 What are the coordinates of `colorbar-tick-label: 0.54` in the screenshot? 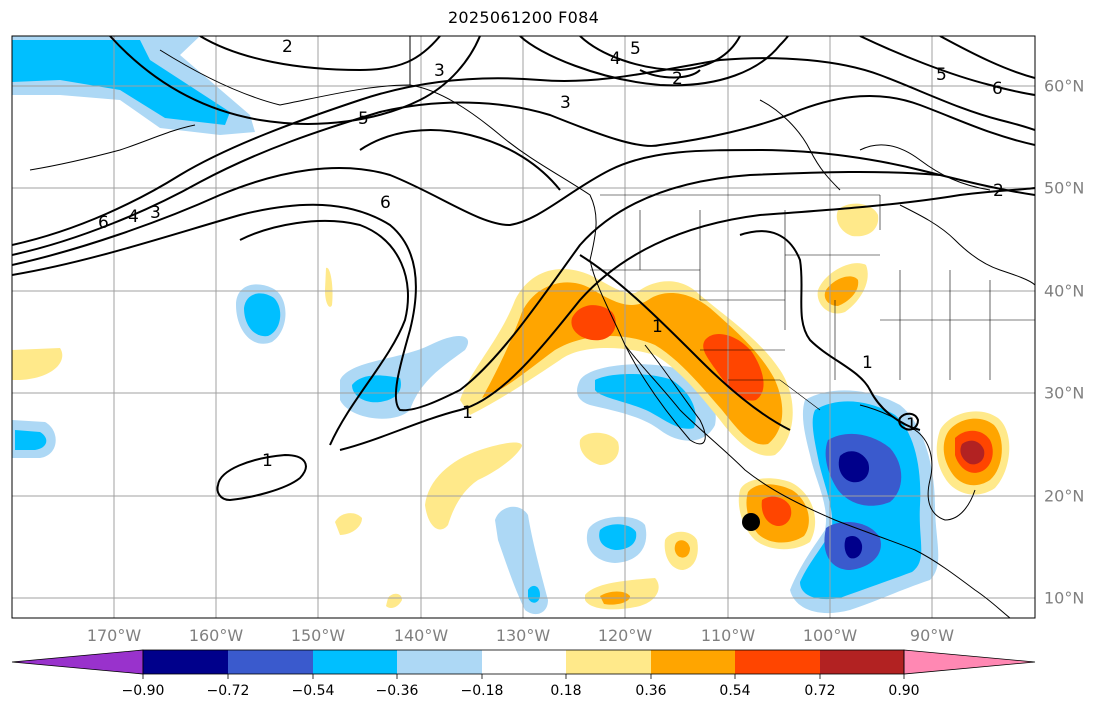 It's located at (735, 691).